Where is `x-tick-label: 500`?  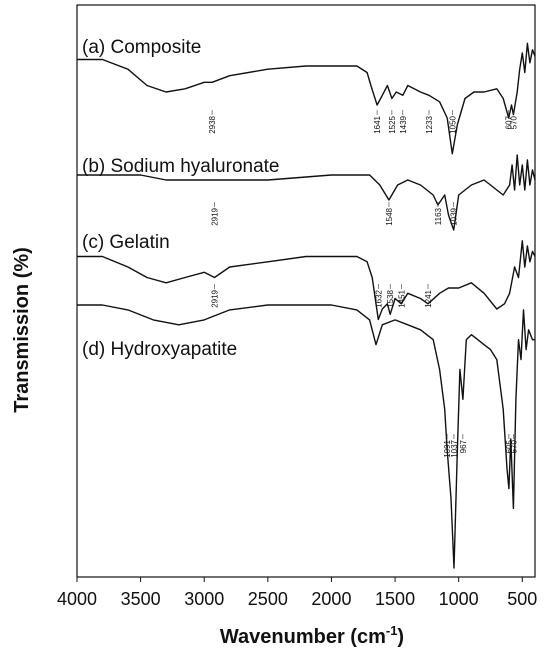
x-tick-label: 500 is located at coordinates (522, 599).